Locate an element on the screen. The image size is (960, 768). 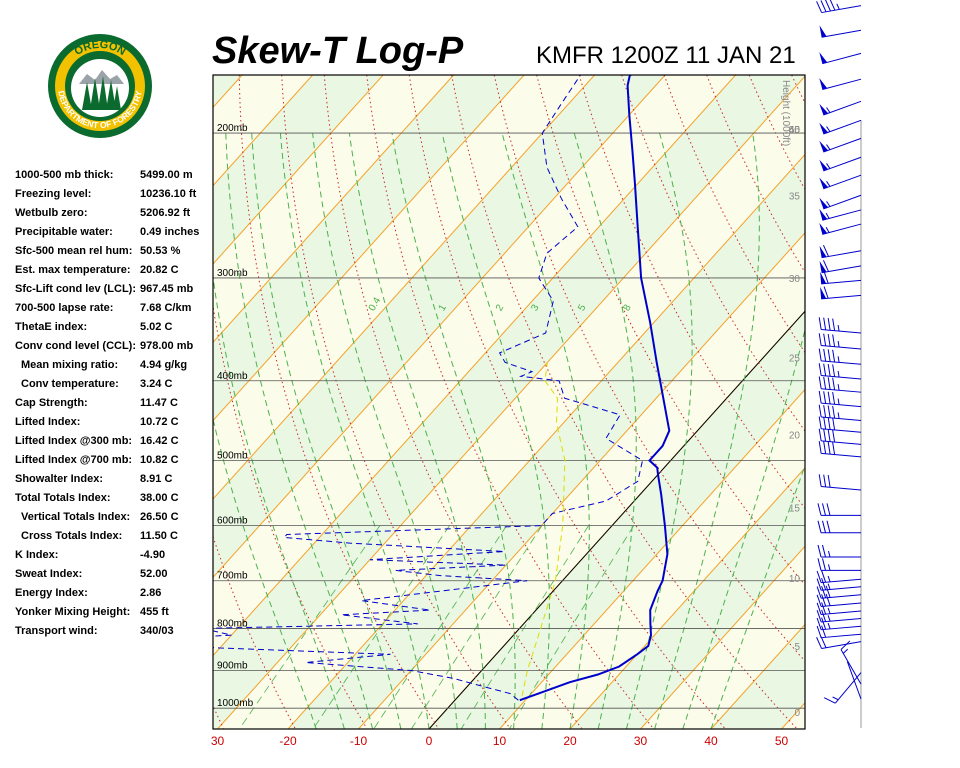
index-label: Lifted Index @700 mb: is located at coordinates (74, 460).